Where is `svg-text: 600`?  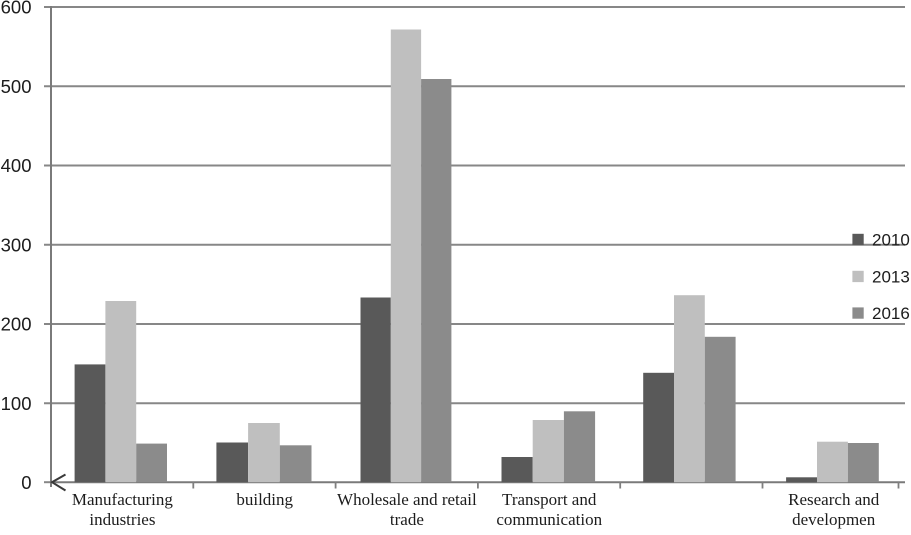
svg-text: 600 is located at coordinates (16, 9).